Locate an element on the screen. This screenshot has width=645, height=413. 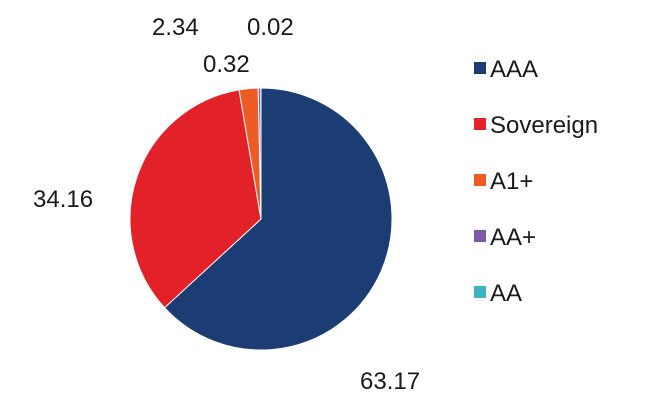
data-label-aa: 0.02 is located at coordinates (270, 27).